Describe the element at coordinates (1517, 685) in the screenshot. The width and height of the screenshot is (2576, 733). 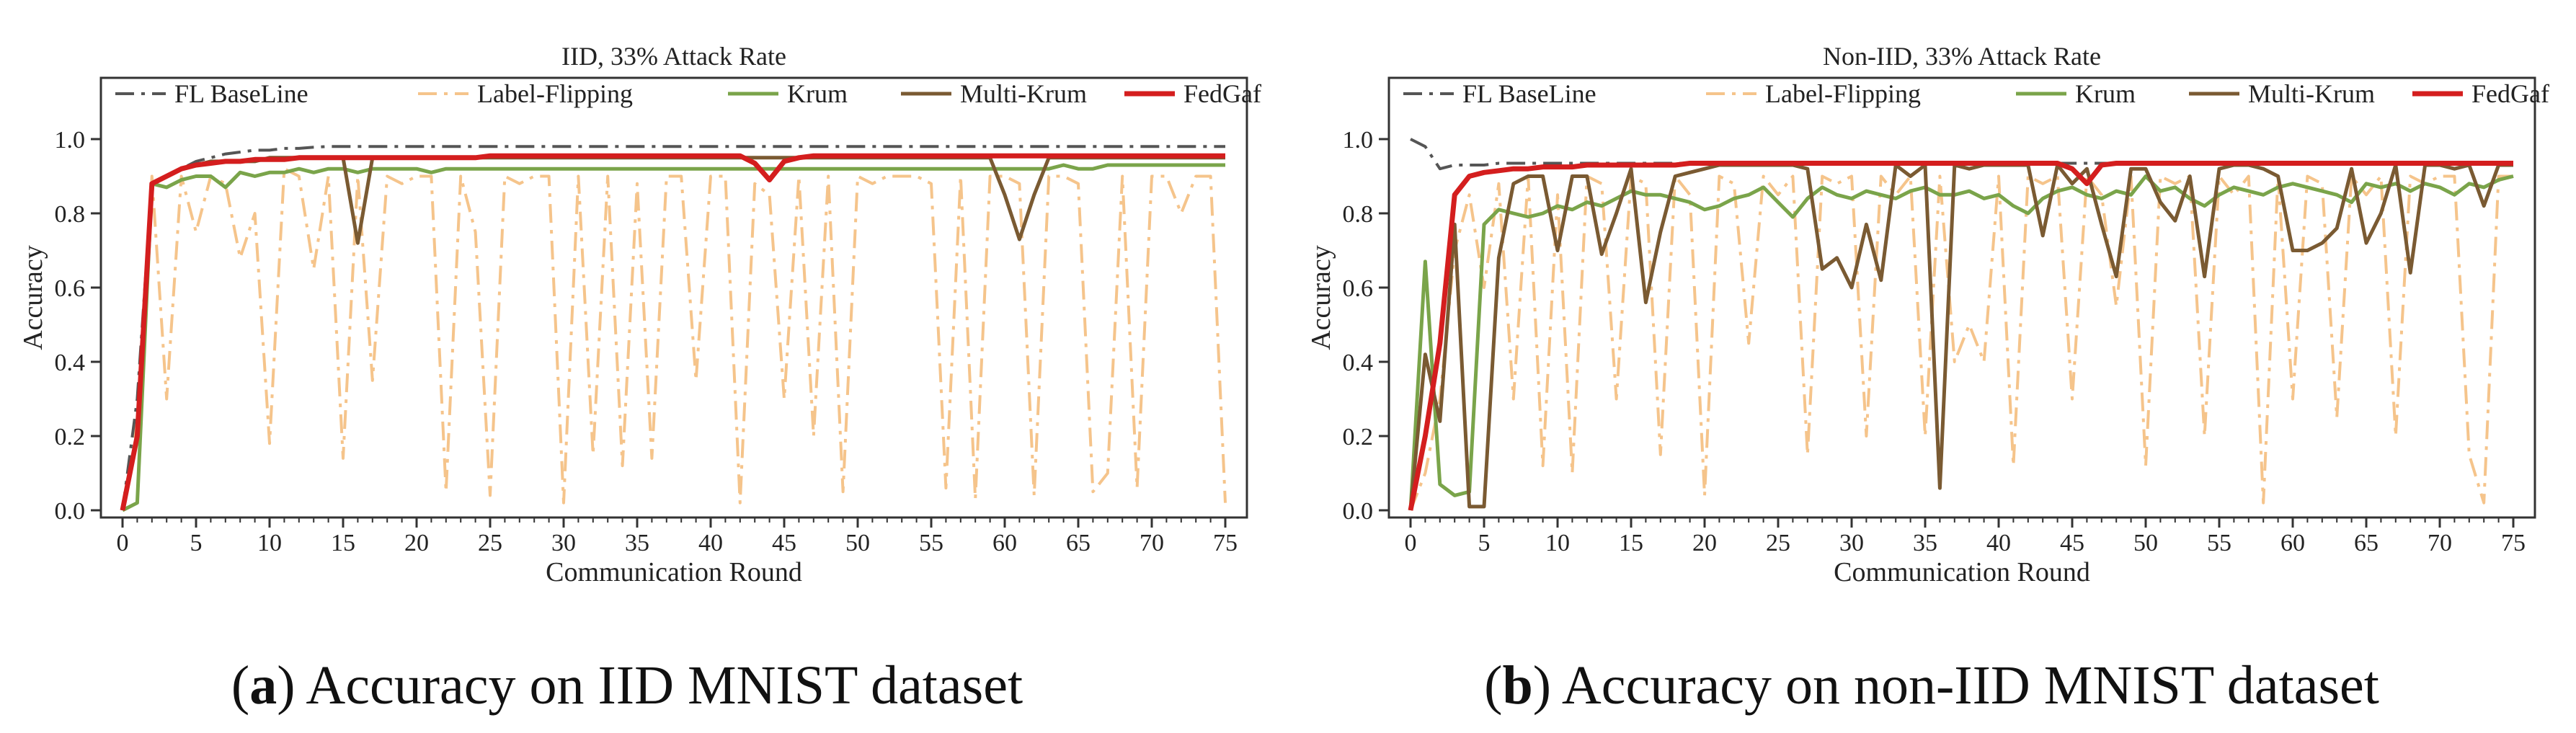
I see `caption-b-label: b` at that location.